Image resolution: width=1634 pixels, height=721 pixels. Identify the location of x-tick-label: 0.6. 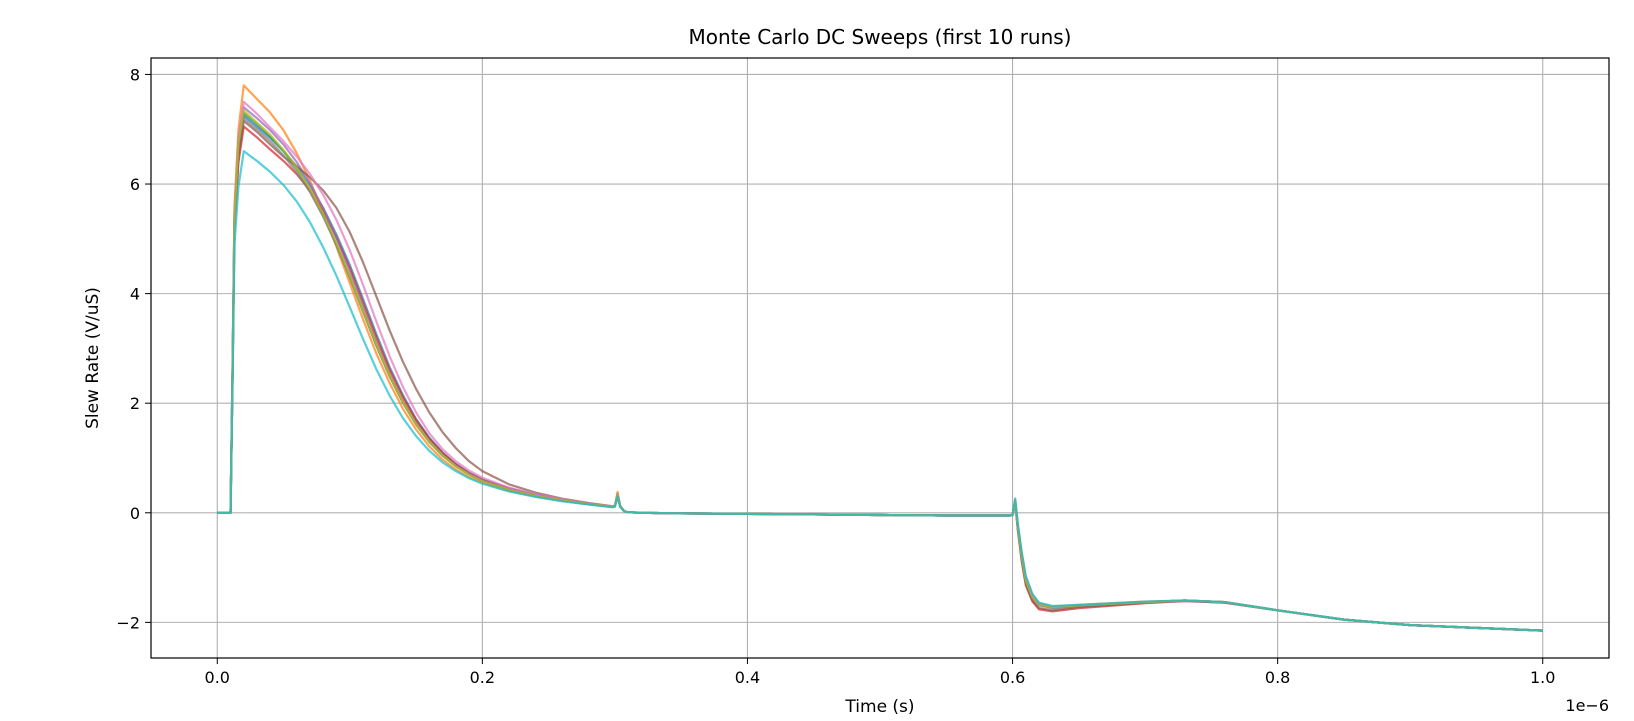
(1012, 677).